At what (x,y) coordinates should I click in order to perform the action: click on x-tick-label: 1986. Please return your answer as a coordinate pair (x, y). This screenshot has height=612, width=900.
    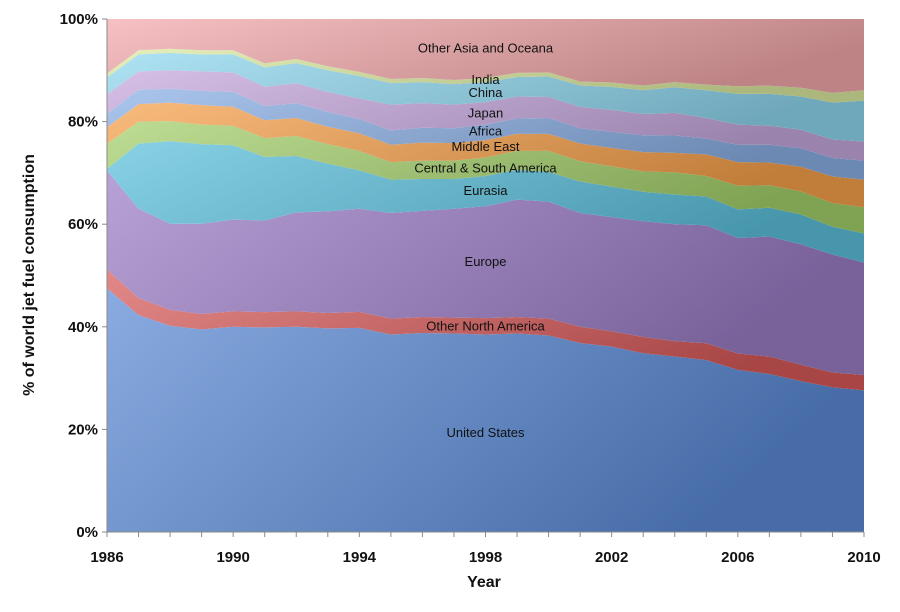
    Looking at the image, I should click on (106, 557).